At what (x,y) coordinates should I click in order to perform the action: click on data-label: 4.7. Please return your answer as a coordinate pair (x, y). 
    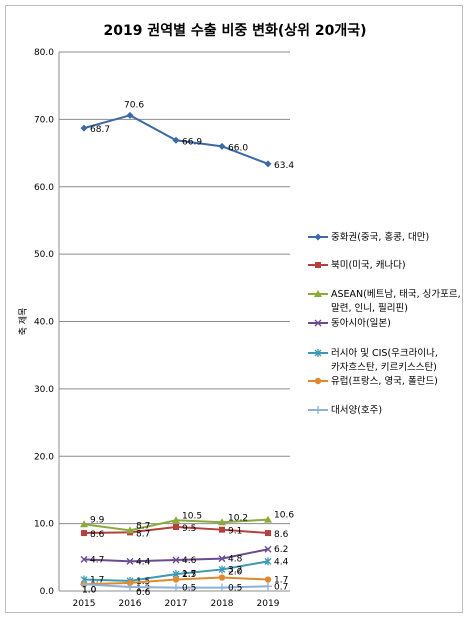
    Looking at the image, I should click on (97, 560).